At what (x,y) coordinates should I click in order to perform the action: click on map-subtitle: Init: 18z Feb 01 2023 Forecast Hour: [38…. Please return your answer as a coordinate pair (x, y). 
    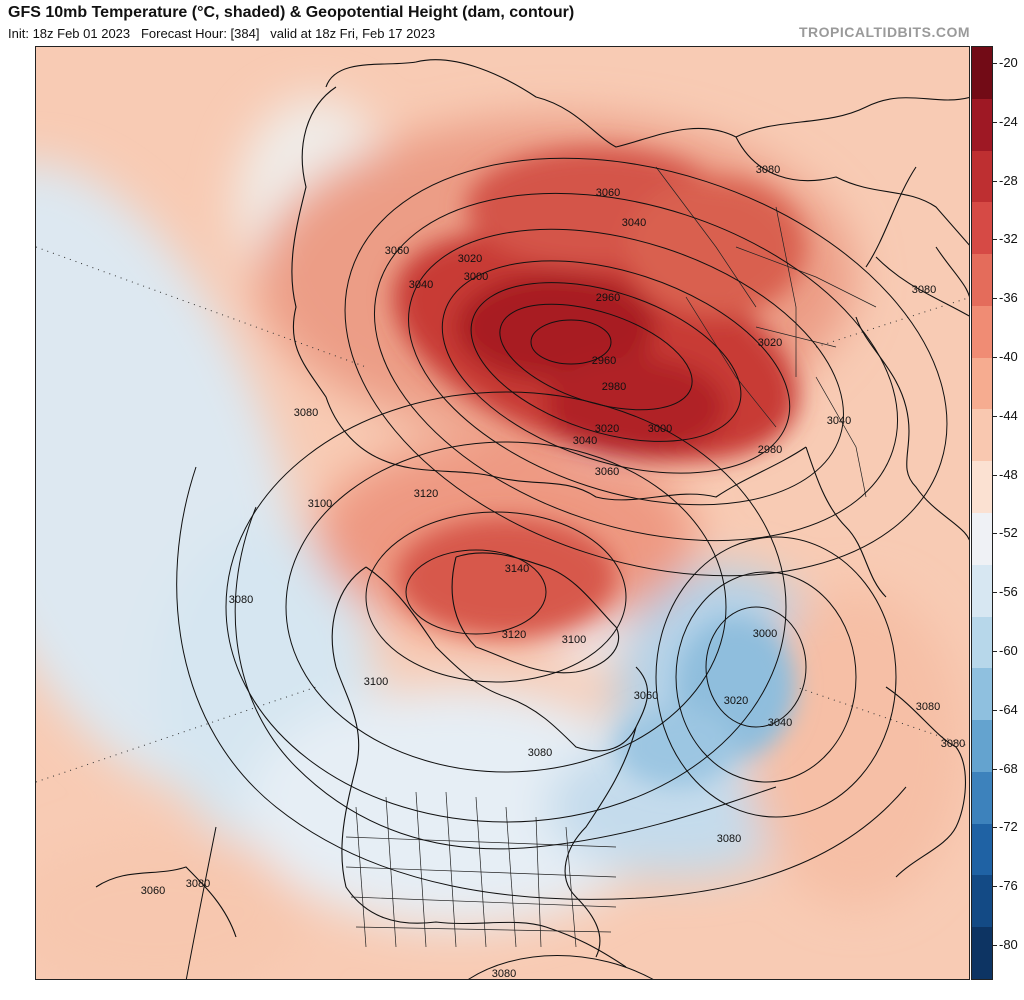
    Looking at the image, I should click on (222, 33).